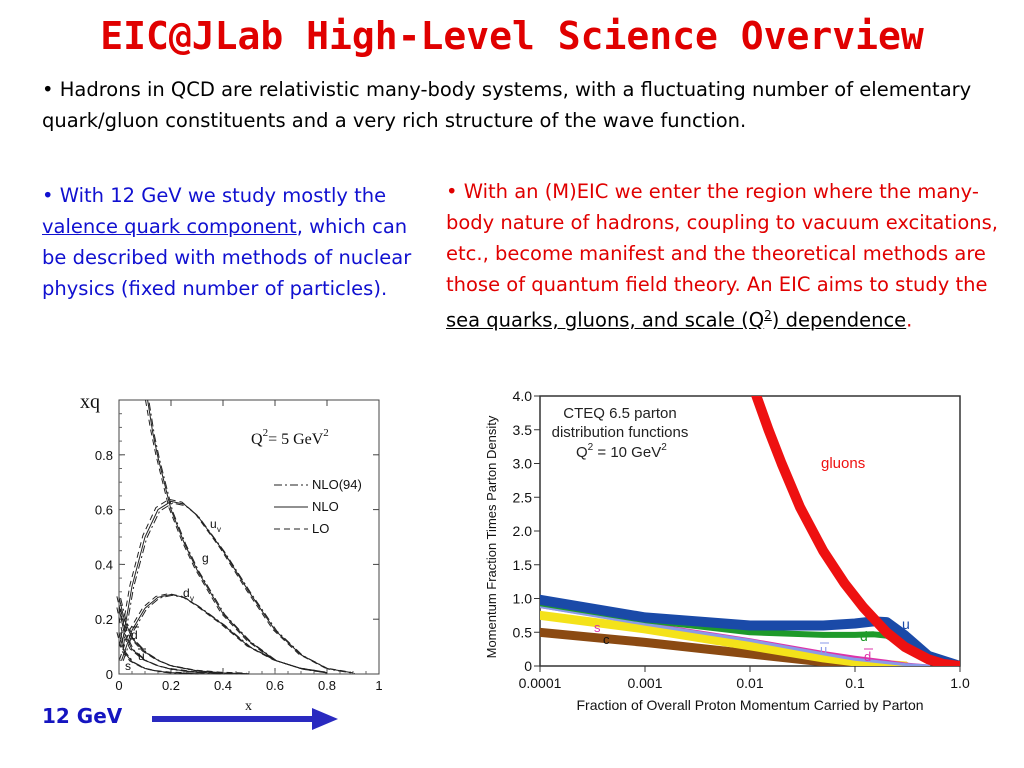 Image resolution: width=1024 pixels, height=768 pixels. I want to click on band-s, so click(725, 638).